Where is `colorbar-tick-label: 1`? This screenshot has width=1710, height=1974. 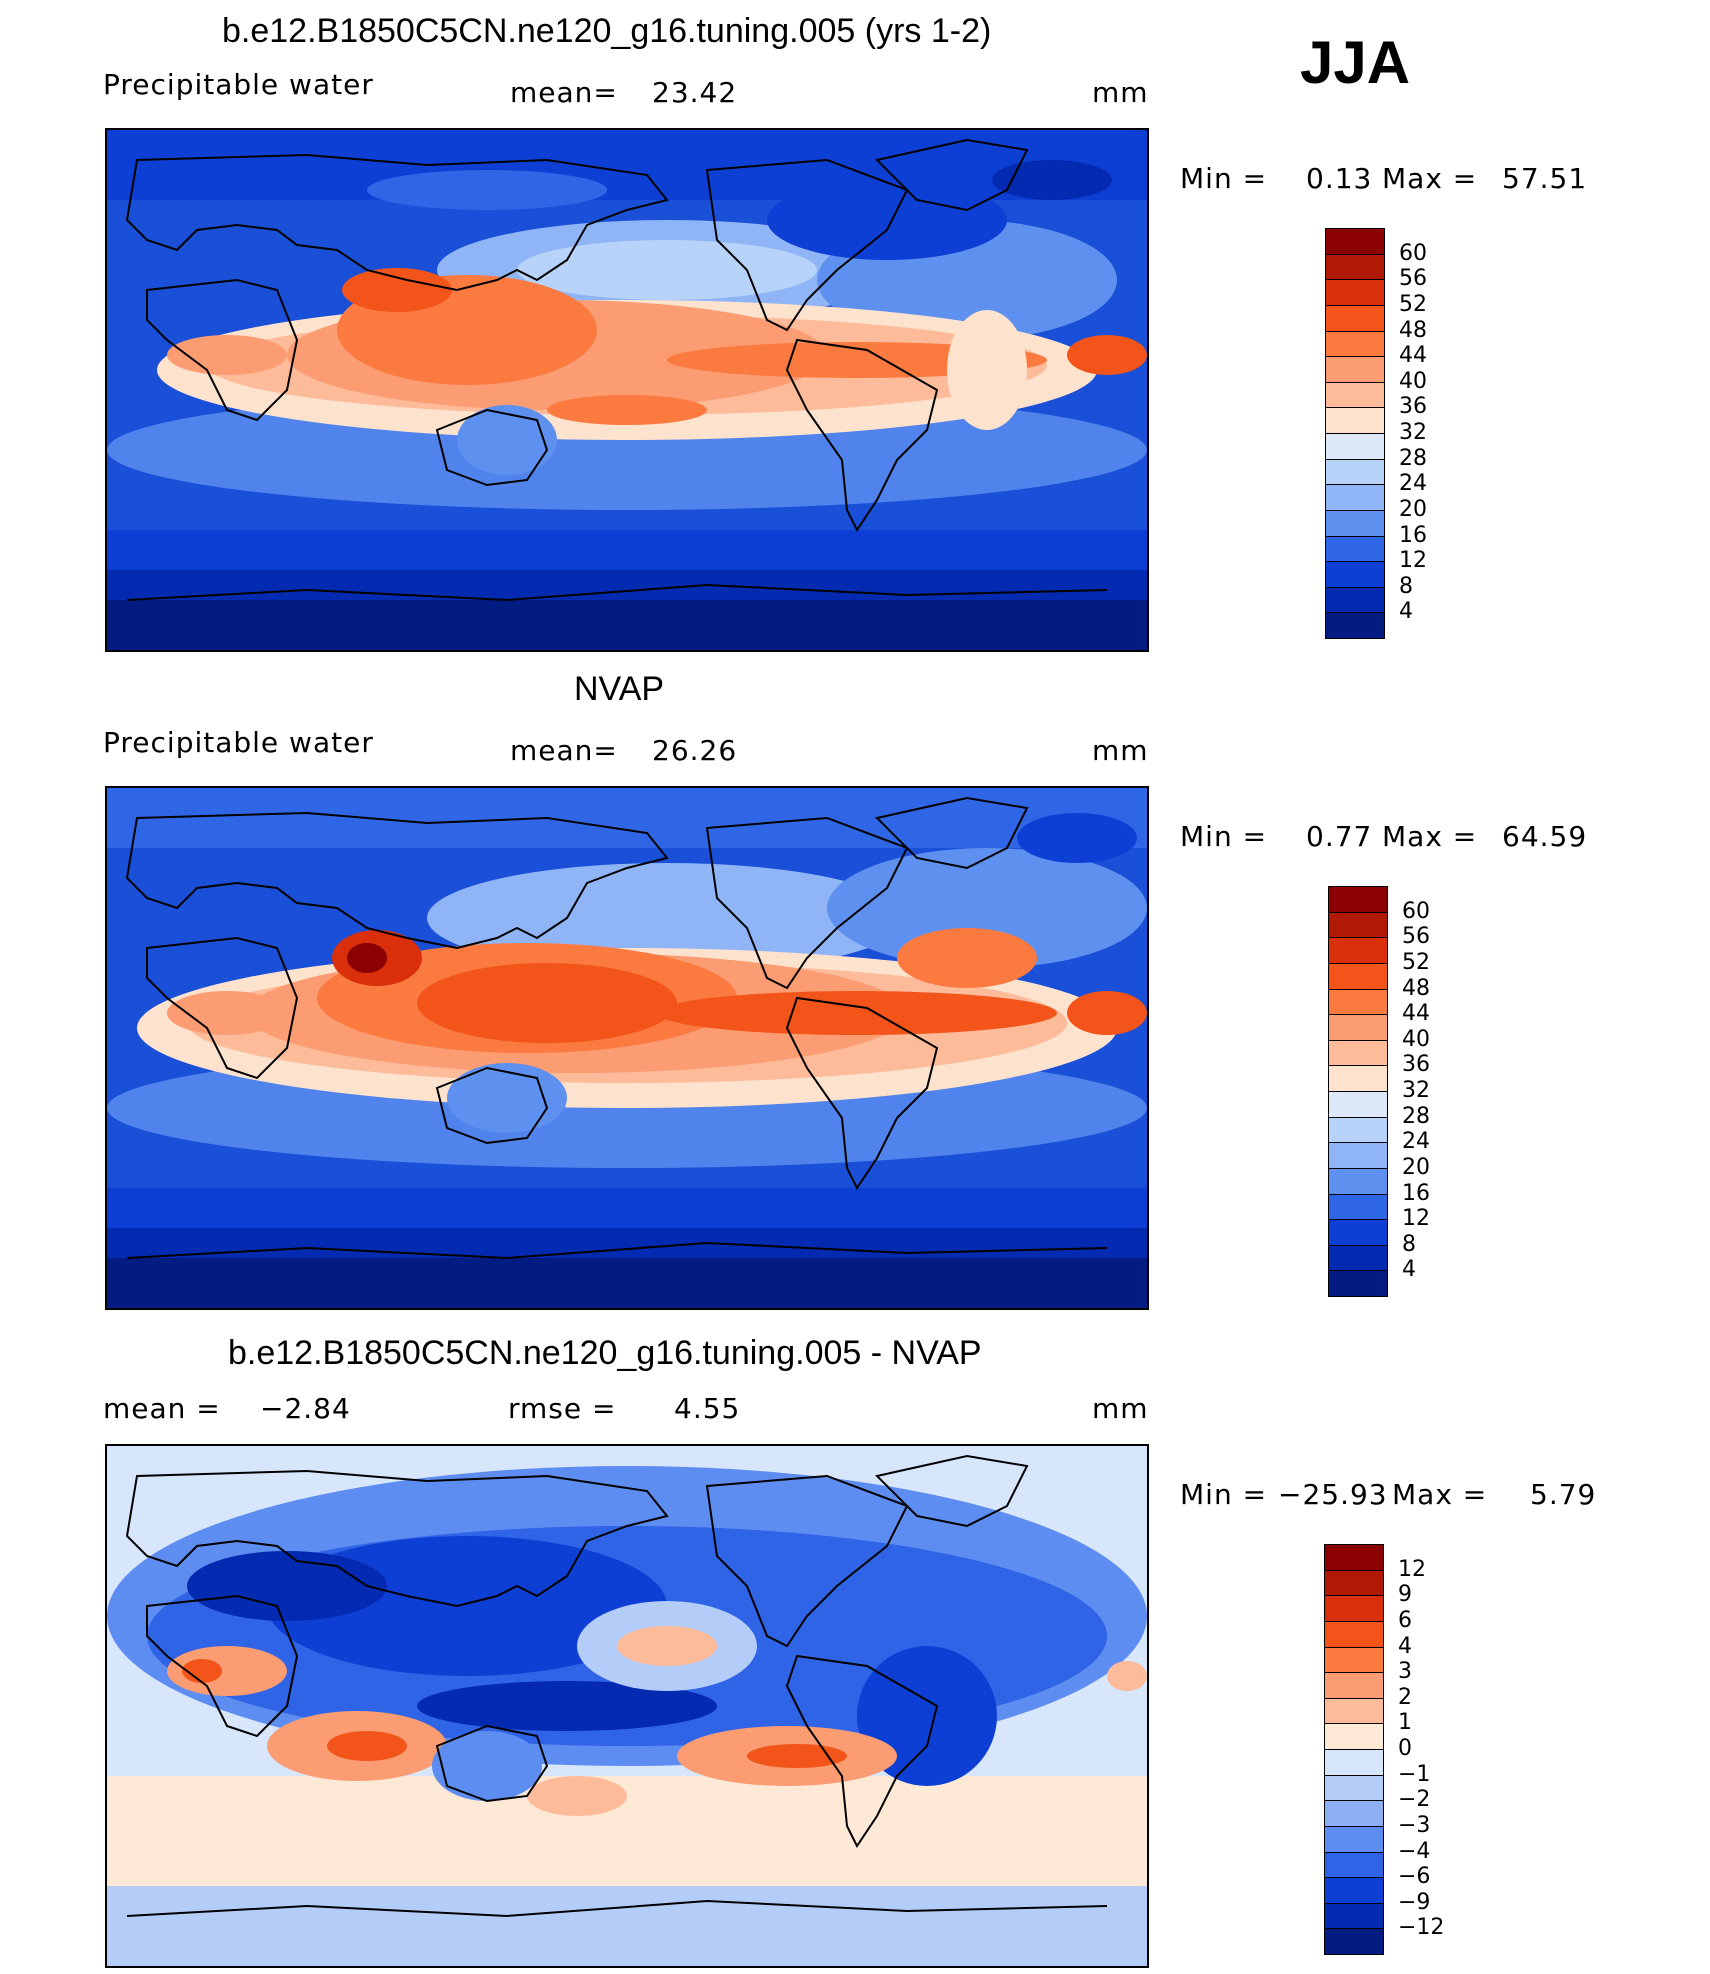
colorbar-tick-label: 1 is located at coordinates (1405, 1723).